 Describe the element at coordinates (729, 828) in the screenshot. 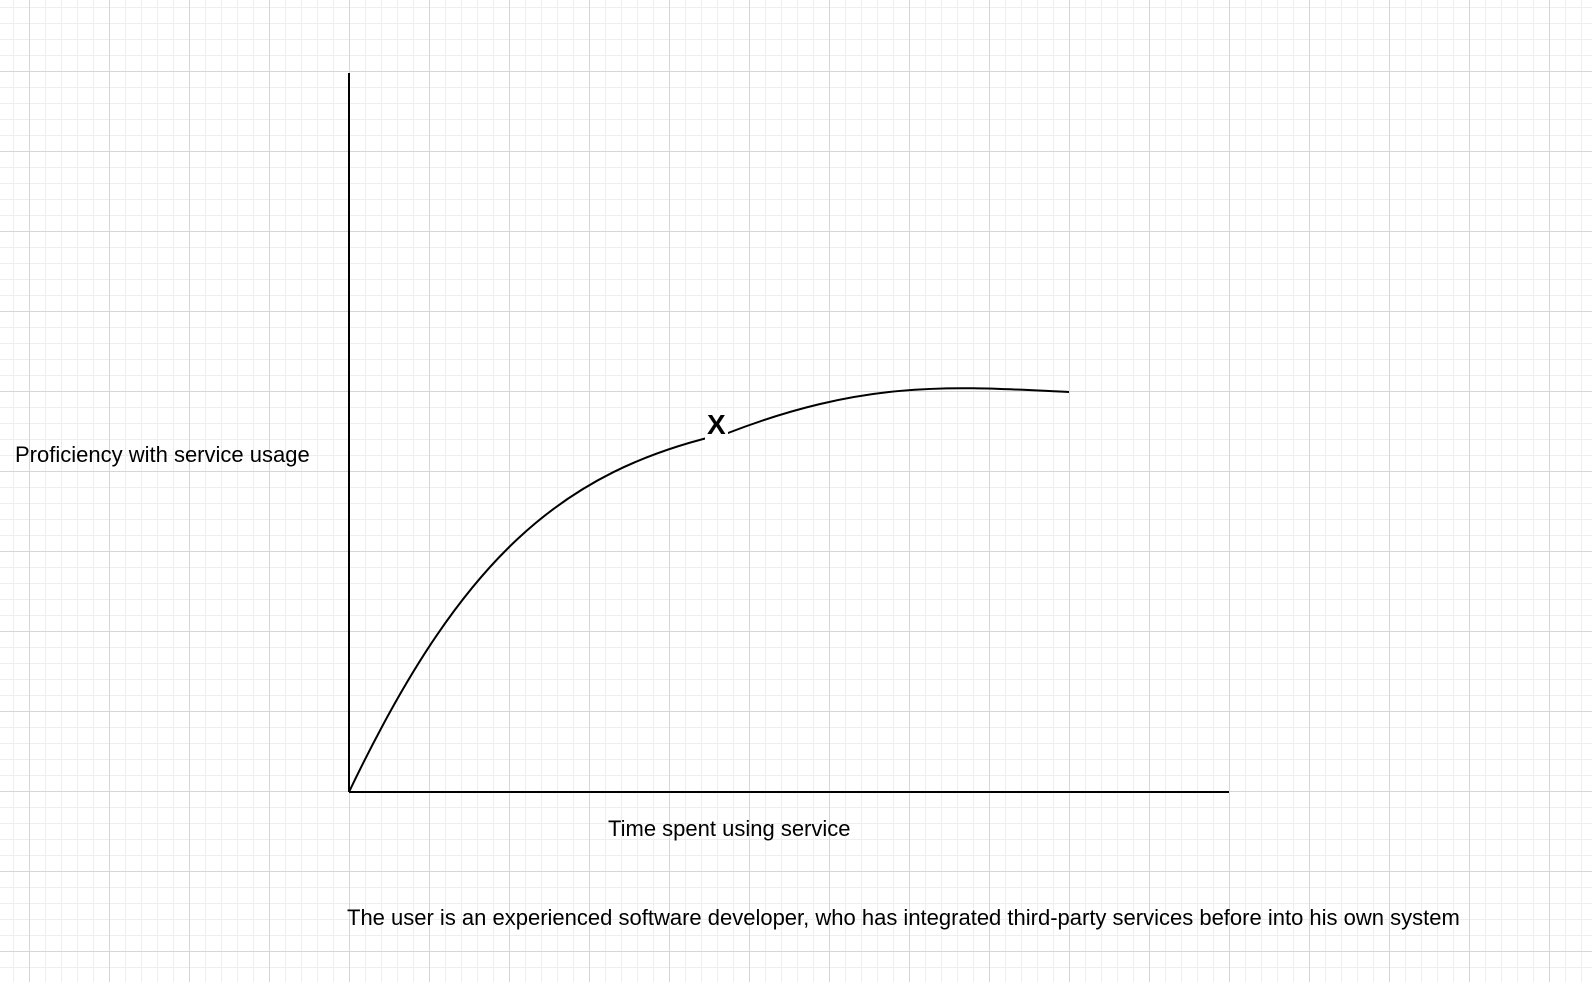

I see `x-axis-label: Time spent using service` at that location.